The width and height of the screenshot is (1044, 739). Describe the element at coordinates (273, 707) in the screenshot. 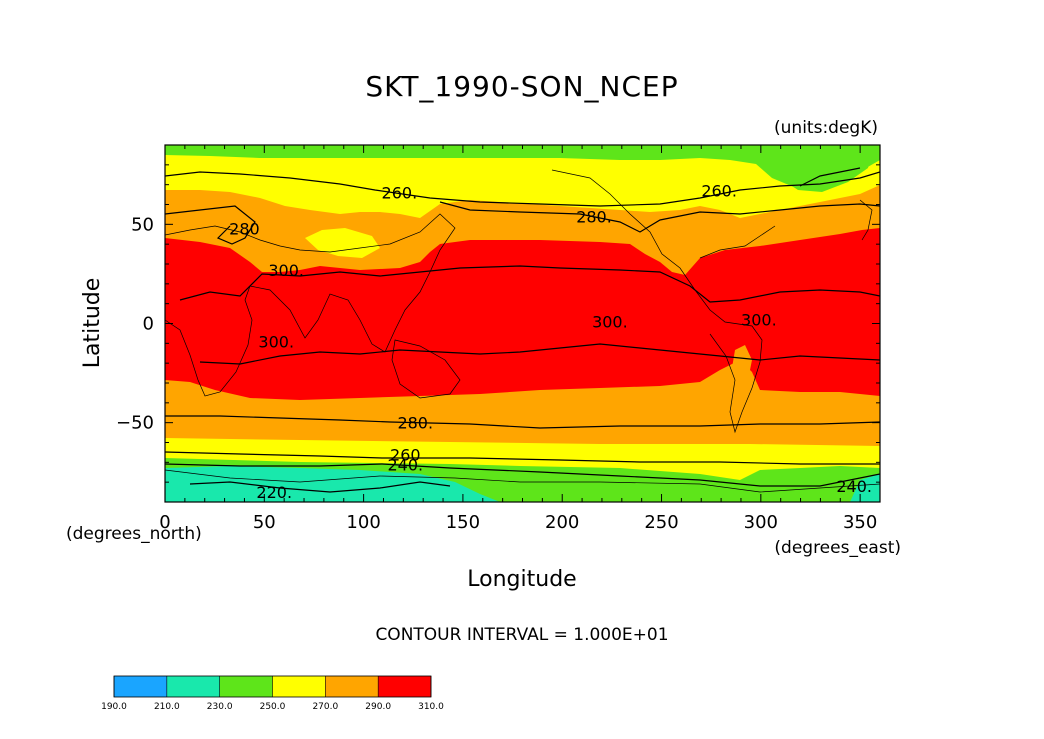

I see `colorbar-label: 250.0` at that location.